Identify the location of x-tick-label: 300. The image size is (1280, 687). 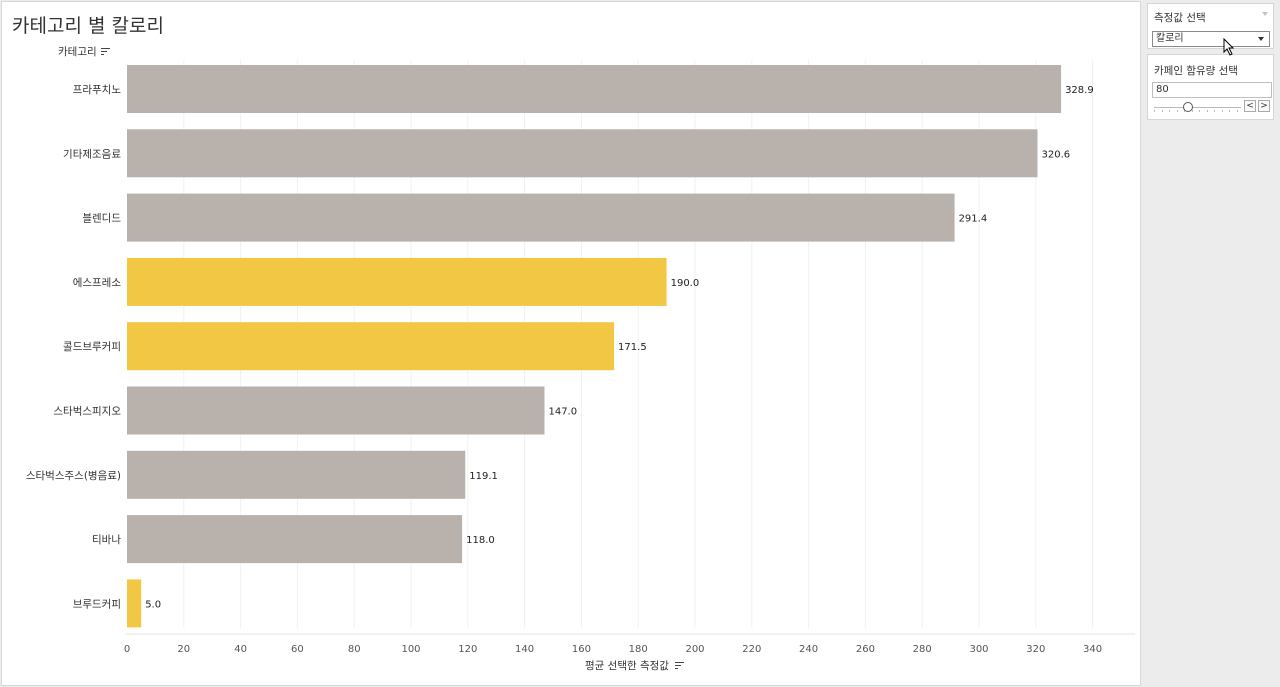
(978, 649).